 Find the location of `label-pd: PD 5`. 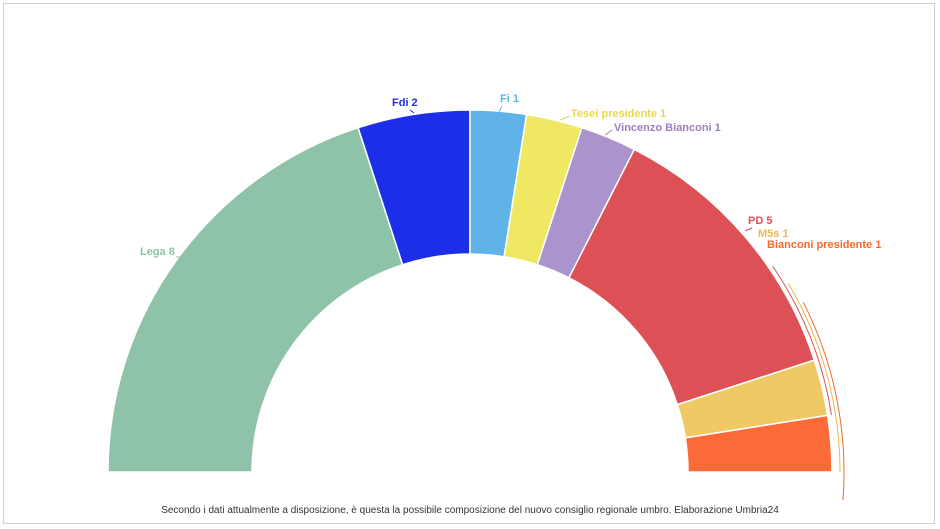

label-pd: PD 5 is located at coordinates (760, 221).